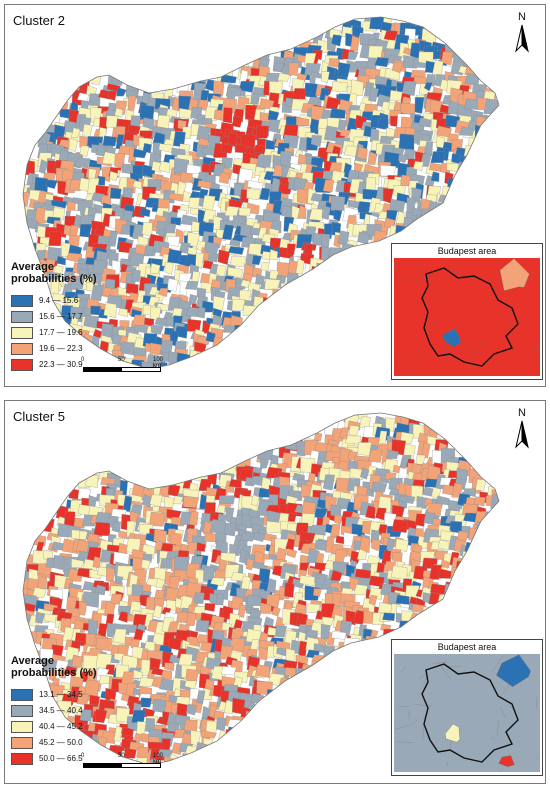 The image size is (550, 786). Describe the element at coordinates (56, 710) in the screenshot. I see `legend-item: 34.5 — 40.4` at that location.